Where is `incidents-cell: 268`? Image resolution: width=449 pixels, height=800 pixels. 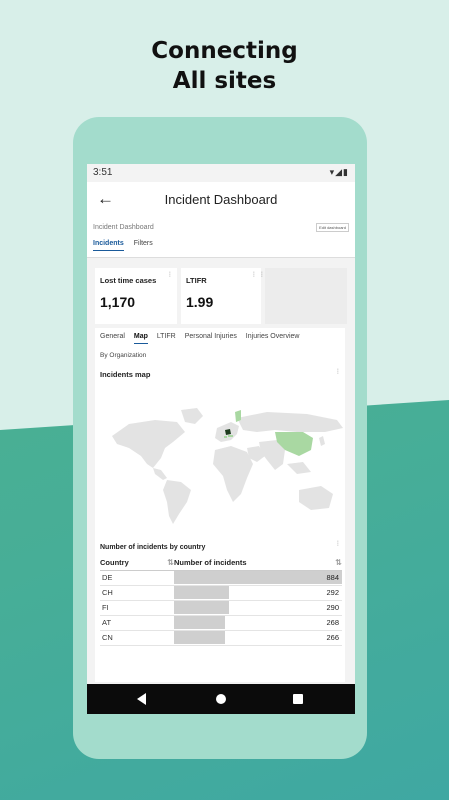
incidents-cell: 268 is located at coordinates (258, 623).